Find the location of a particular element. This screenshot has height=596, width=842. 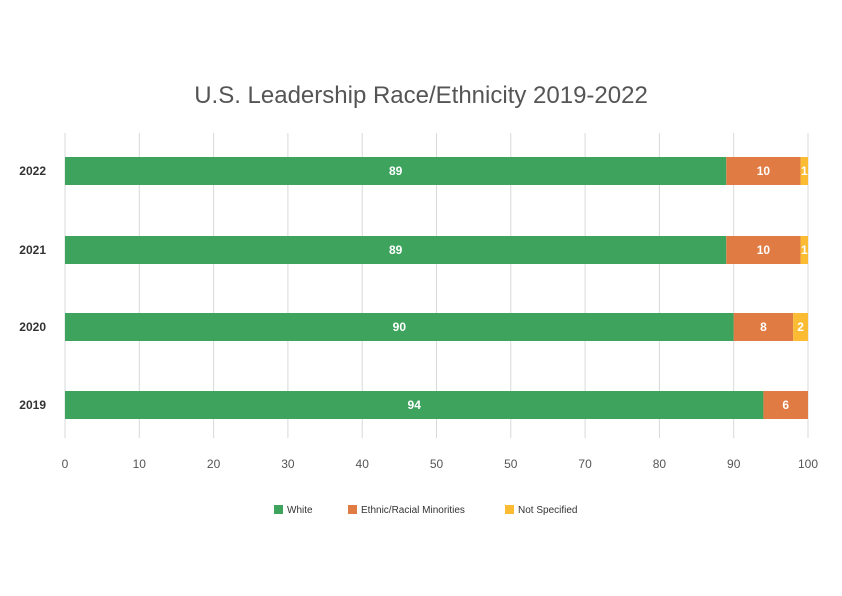

x-tick-label: 80 is located at coordinates (660, 464).